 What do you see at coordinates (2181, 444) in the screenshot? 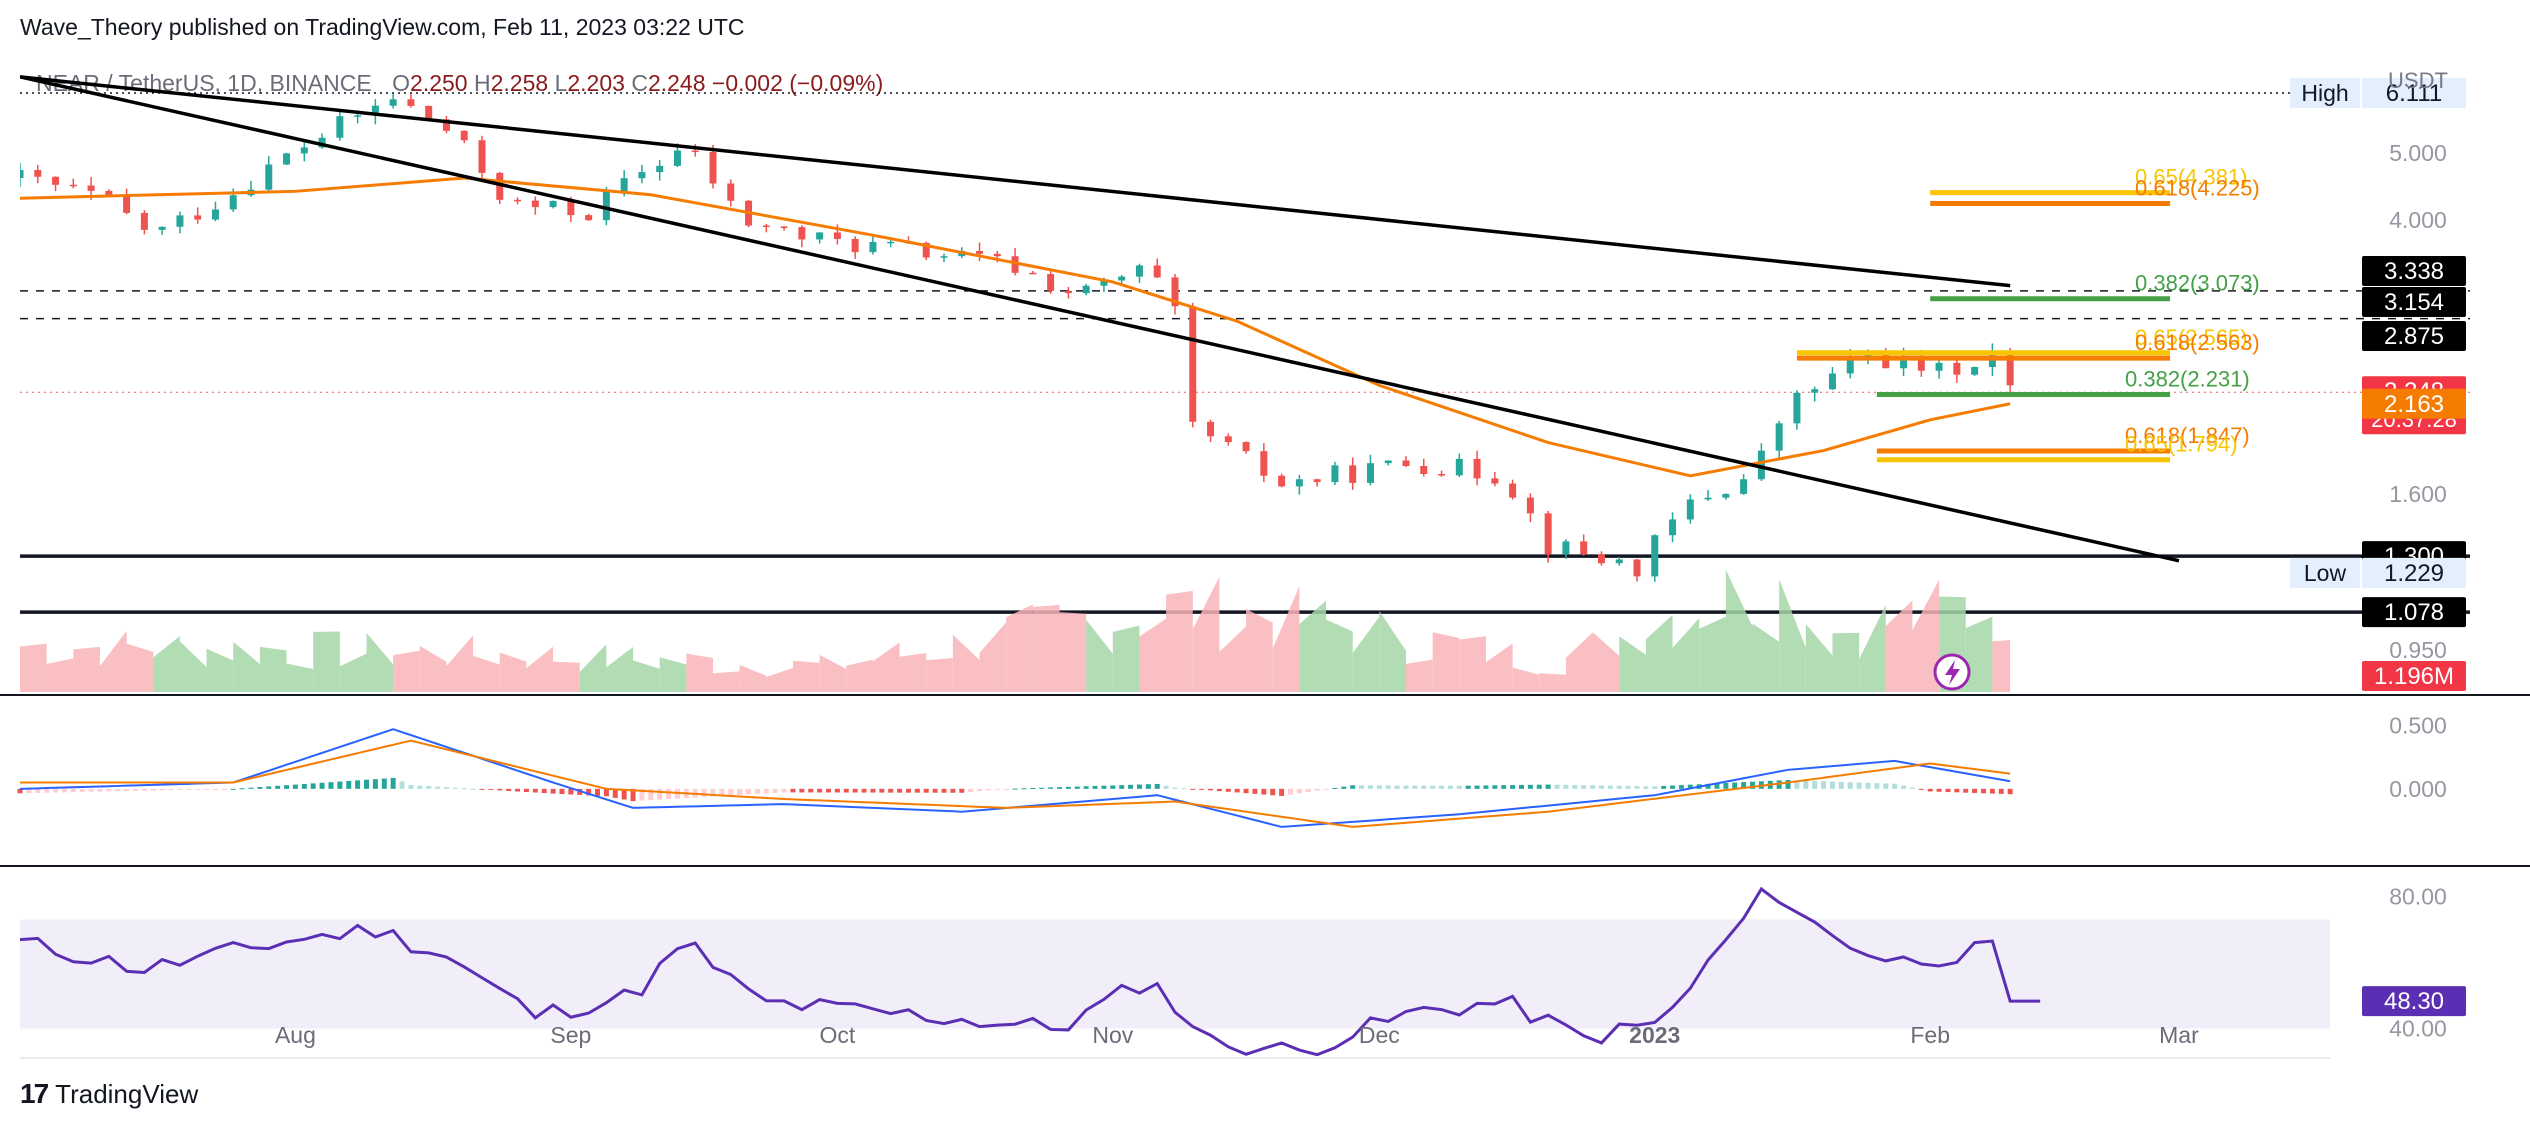
I see `fib-level-label: 0.65(1.794)` at bounding box center [2181, 444].